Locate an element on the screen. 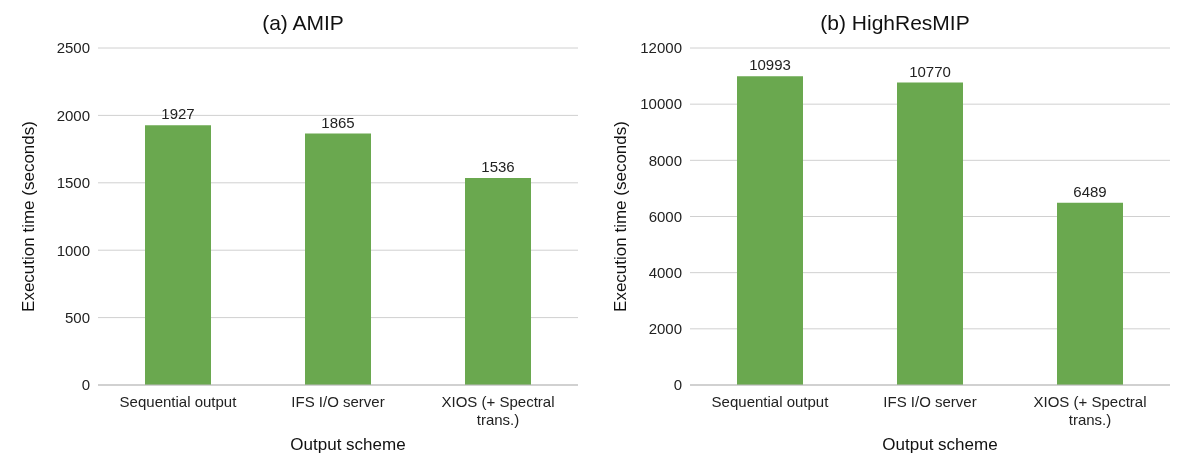  y-tick-label: 6000 is located at coordinates (665, 216).